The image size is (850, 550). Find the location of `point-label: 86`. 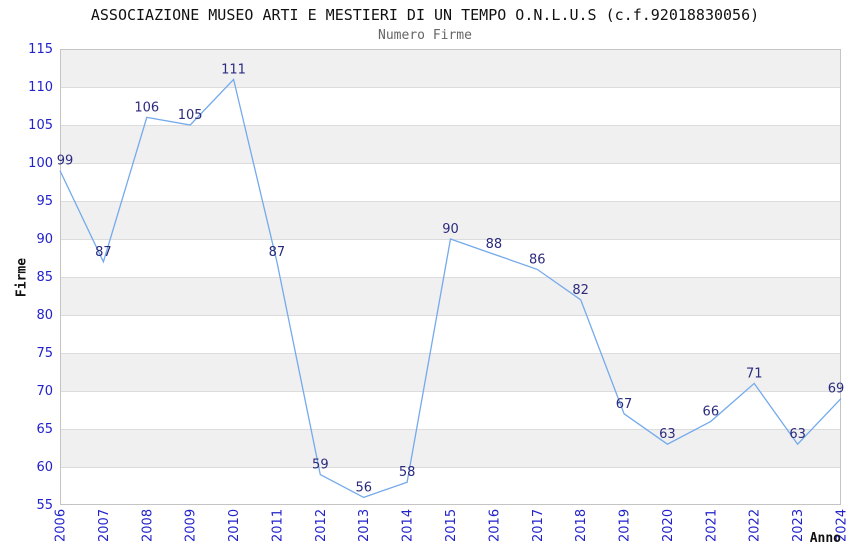

point-label: 86 is located at coordinates (537, 259).